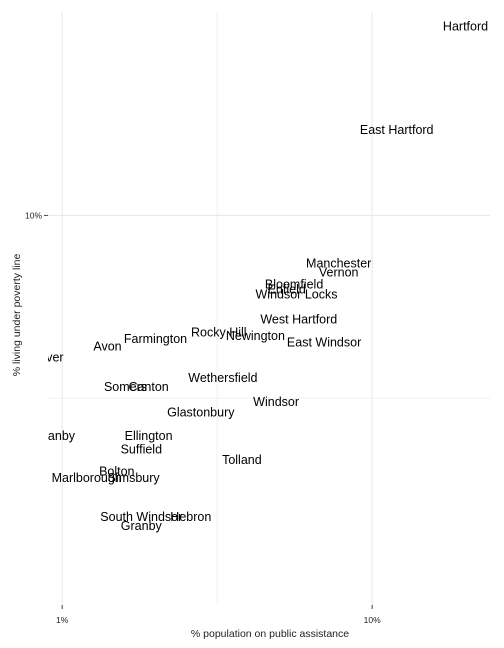  What do you see at coordinates (242, 460) in the screenshot?
I see `point-label: Tolland` at bounding box center [242, 460].